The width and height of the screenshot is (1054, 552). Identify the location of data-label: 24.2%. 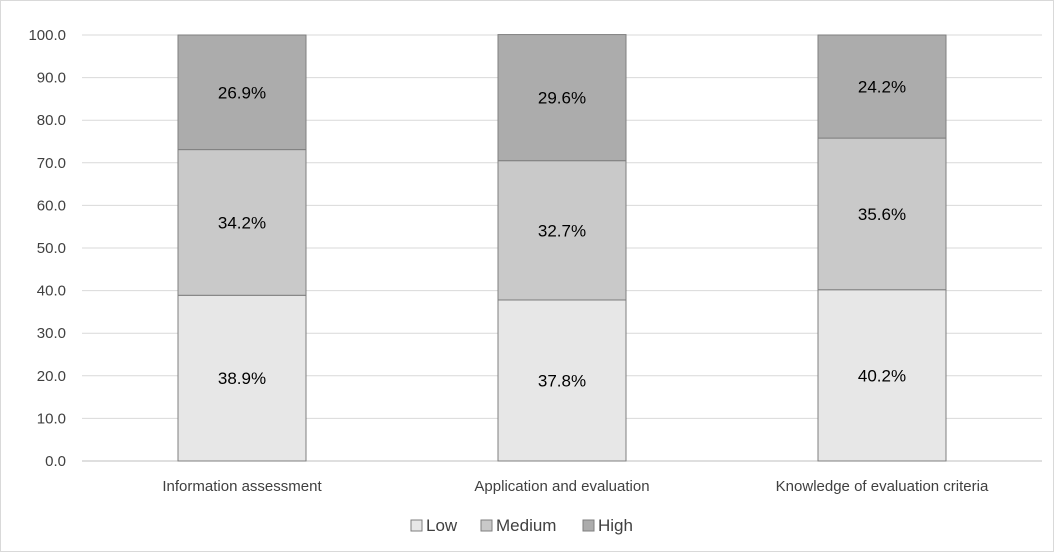
(882, 87).